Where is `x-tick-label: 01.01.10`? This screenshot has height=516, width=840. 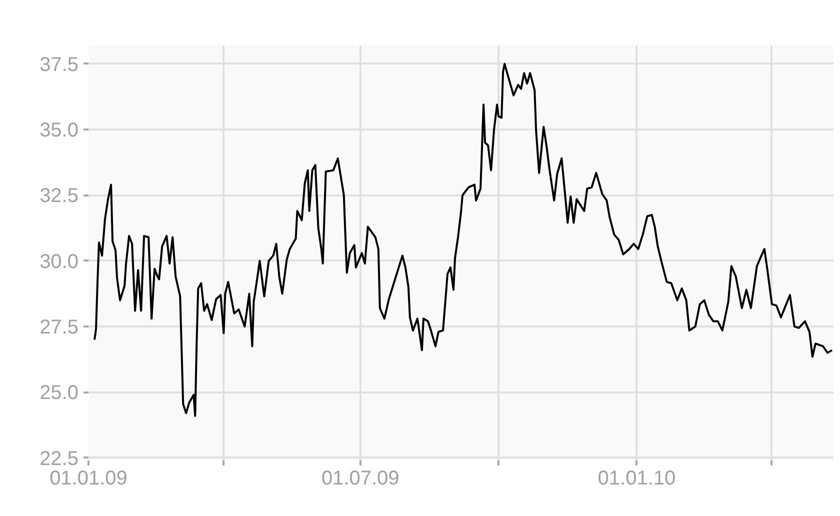 x-tick-label: 01.01.10 is located at coordinates (637, 479).